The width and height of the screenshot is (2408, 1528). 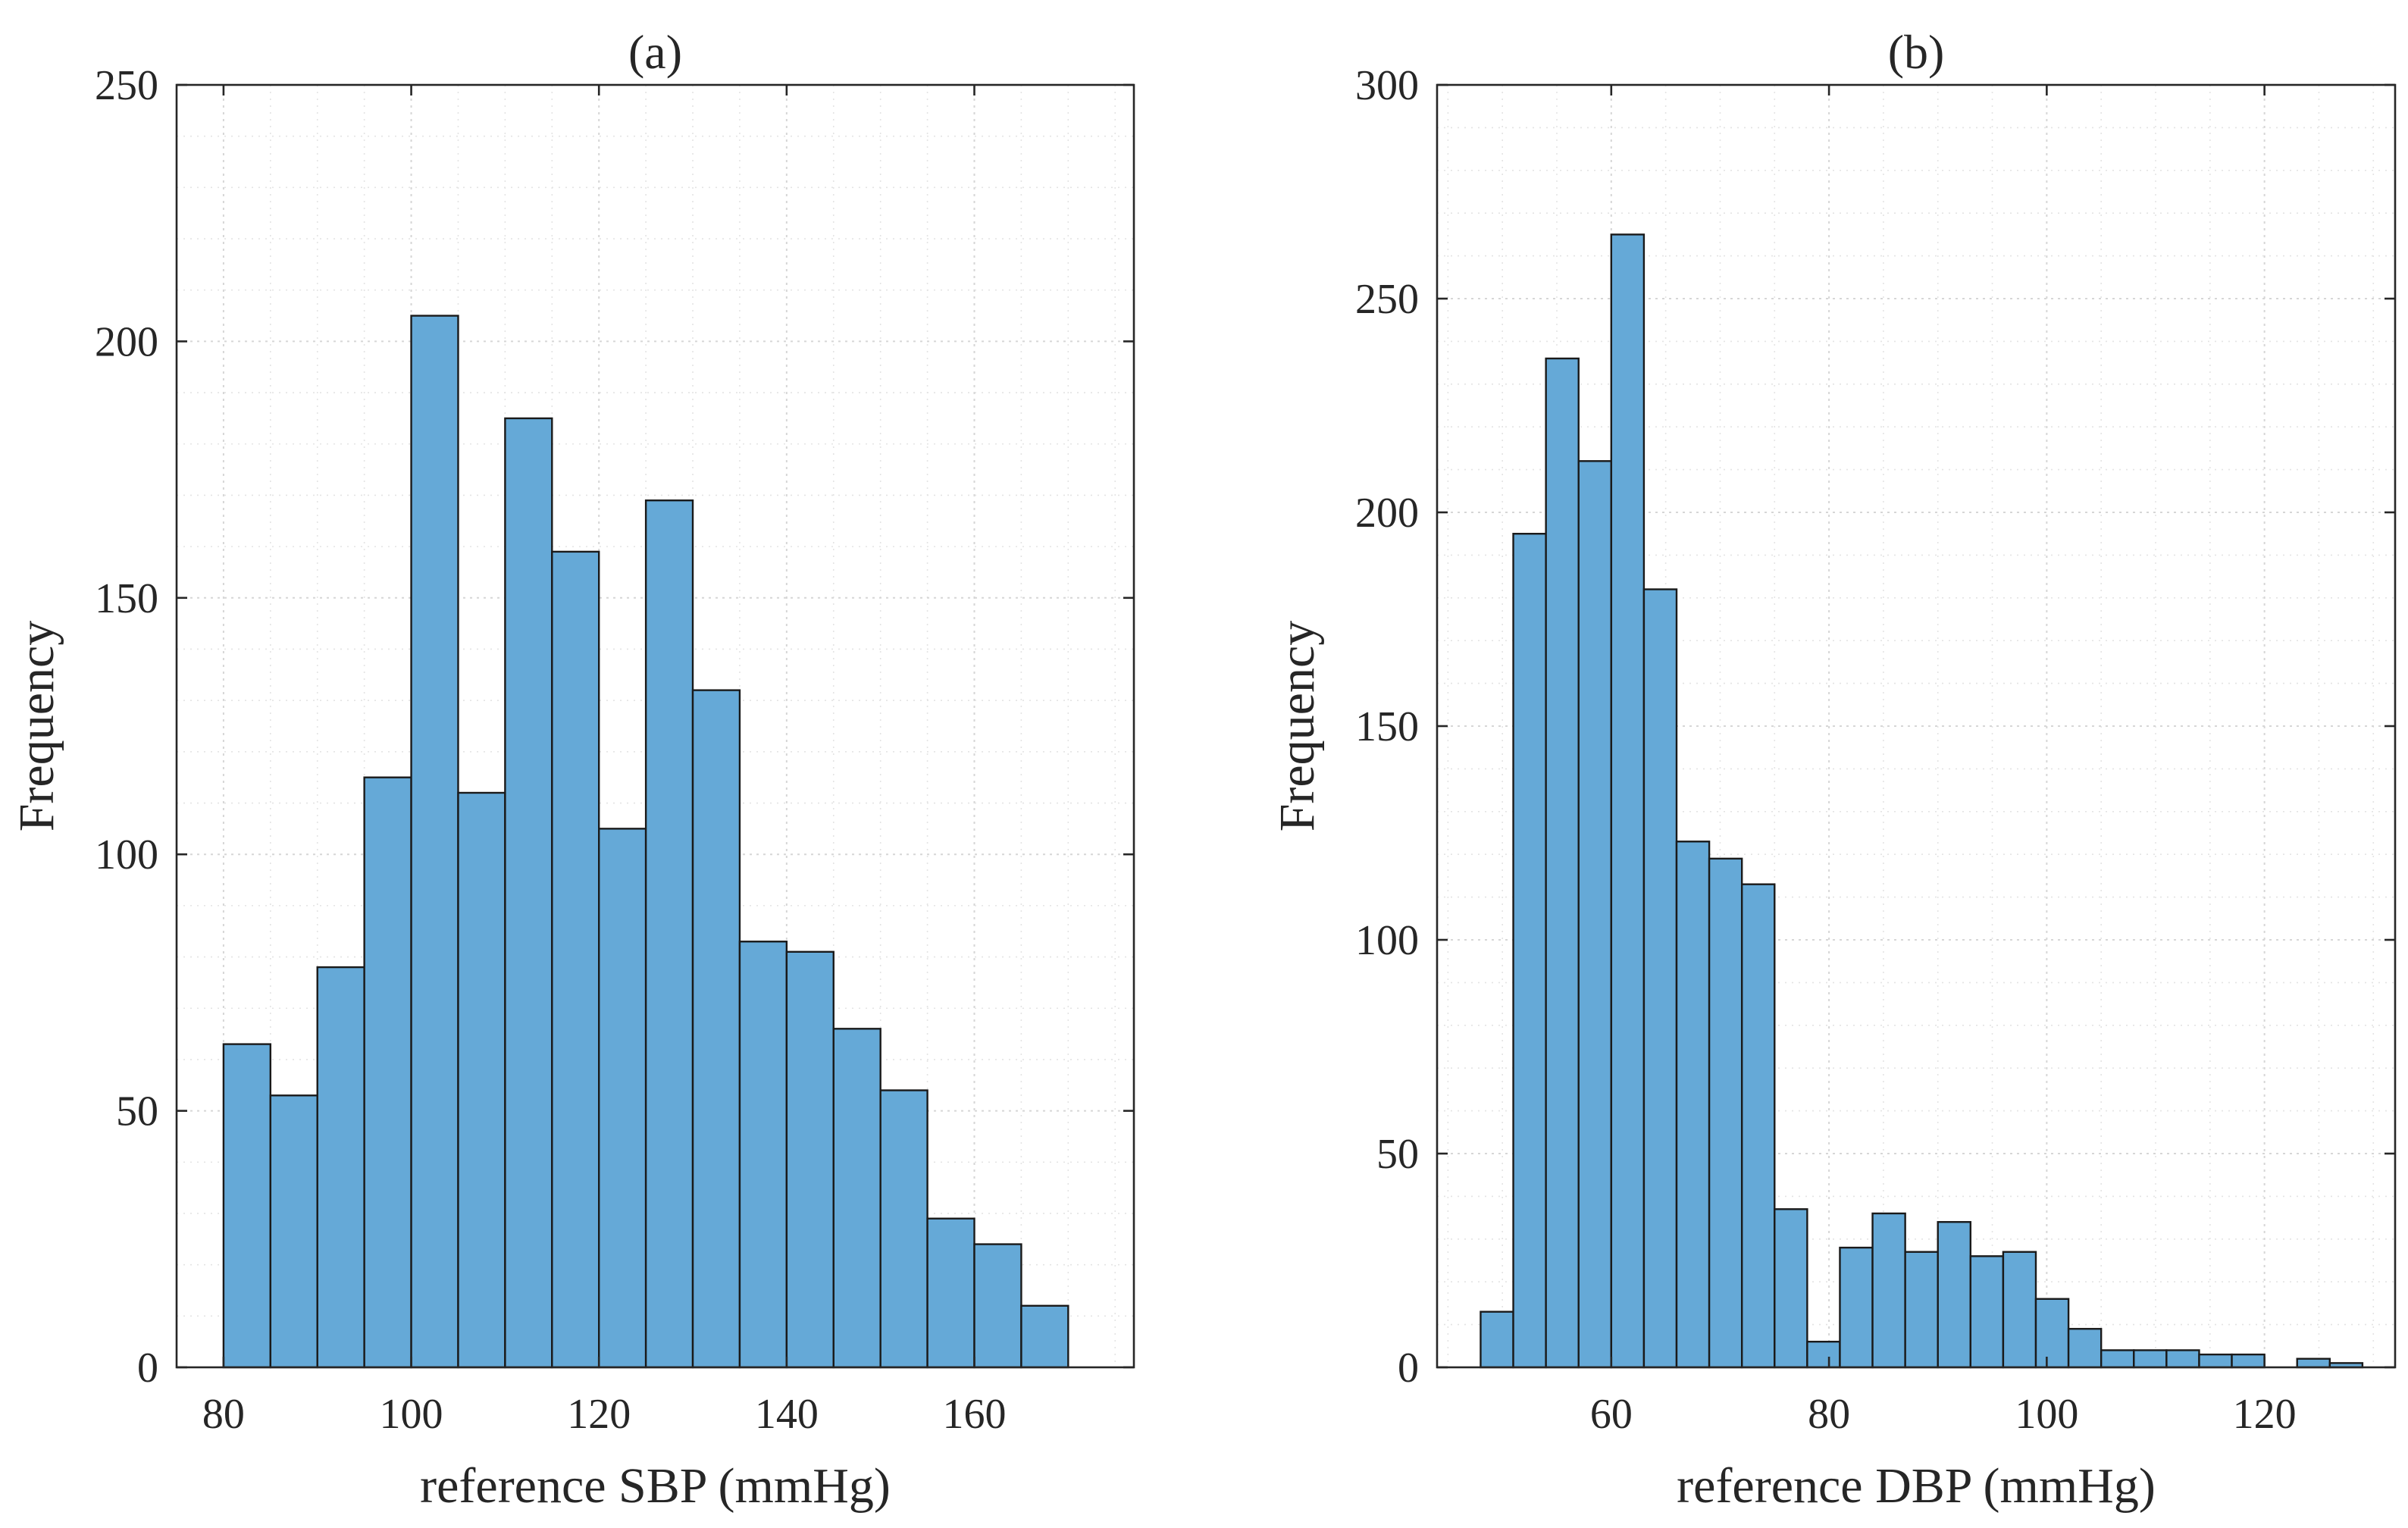 I want to click on panel-b-y-tick-label: 150, so click(x=1387, y=726).